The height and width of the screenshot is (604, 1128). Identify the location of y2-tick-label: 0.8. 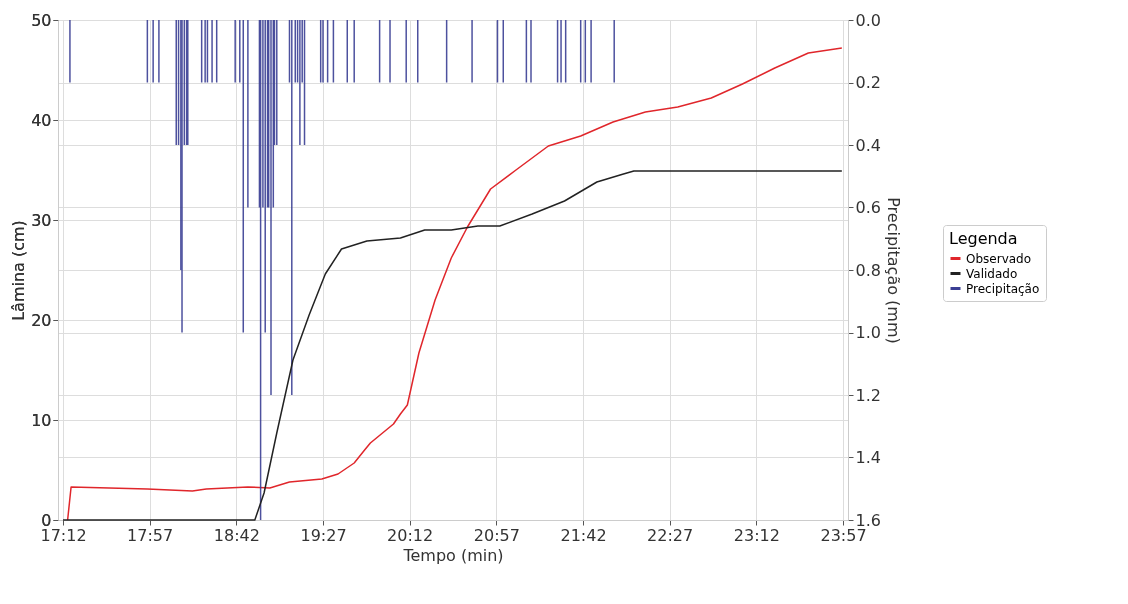
(868, 270).